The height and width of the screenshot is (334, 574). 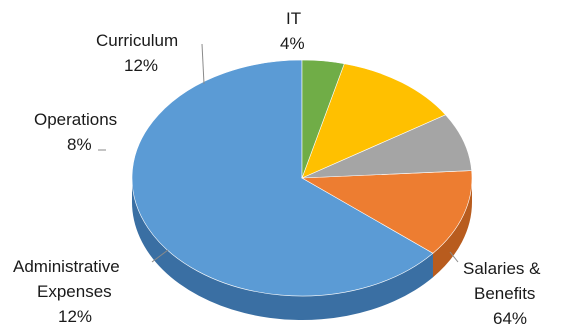 I want to click on label-admin-value: 12%, so click(x=75, y=316).